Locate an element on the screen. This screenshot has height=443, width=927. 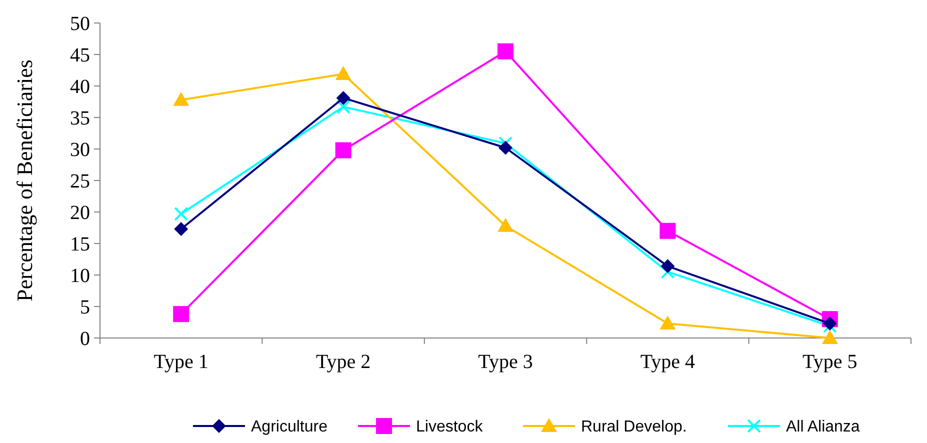
y-tick-label: 25 is located at coordinates (80, 181).